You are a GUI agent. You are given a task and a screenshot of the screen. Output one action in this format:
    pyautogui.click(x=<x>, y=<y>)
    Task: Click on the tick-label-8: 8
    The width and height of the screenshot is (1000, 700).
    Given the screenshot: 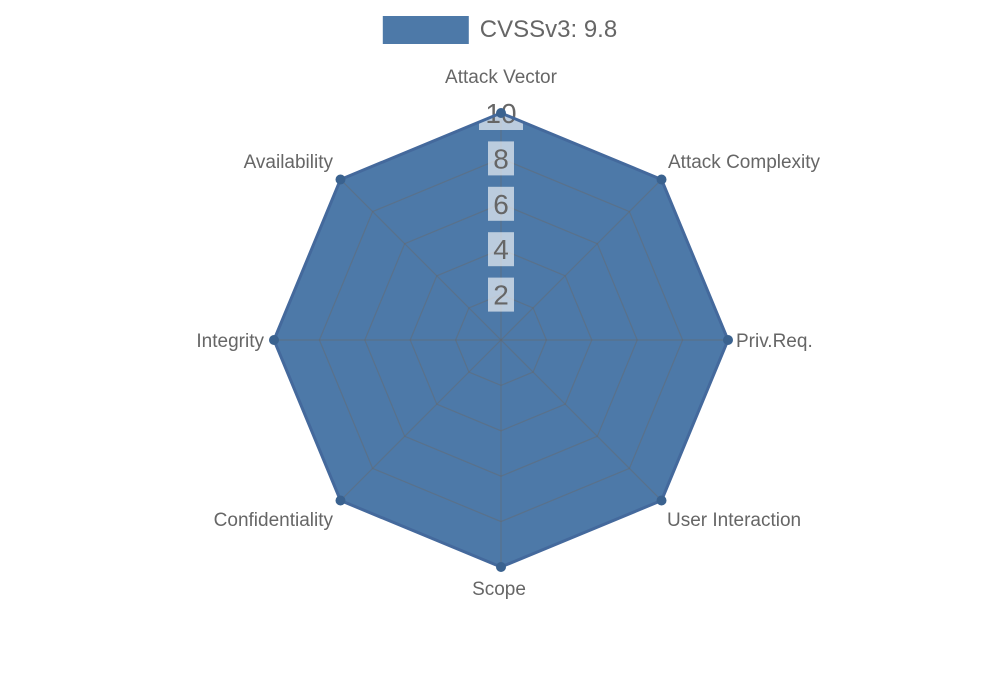 What is the action you would take?
    pyautogui.click(x=501, y=158)
    